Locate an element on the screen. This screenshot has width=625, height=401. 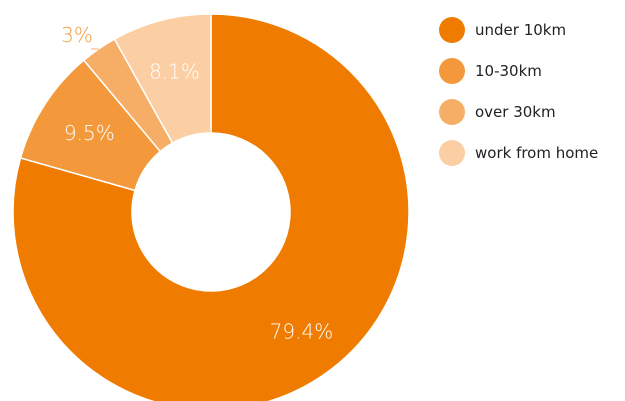
legend-item-over-30km: over 30km is located at coordinates (497, 112).